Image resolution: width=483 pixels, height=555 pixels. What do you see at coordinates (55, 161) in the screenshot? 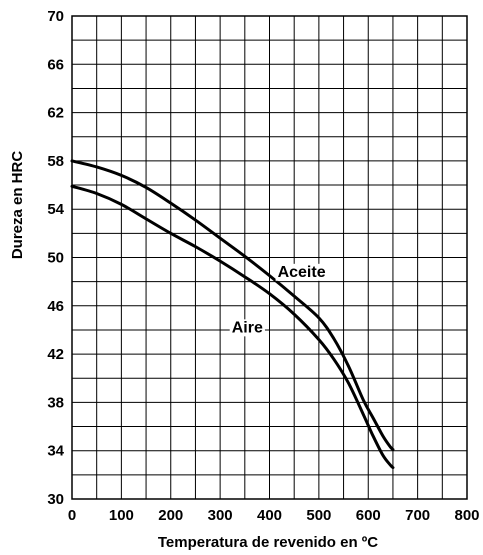
I see `y-tick-label: 58` at bounding box center [55, 161].